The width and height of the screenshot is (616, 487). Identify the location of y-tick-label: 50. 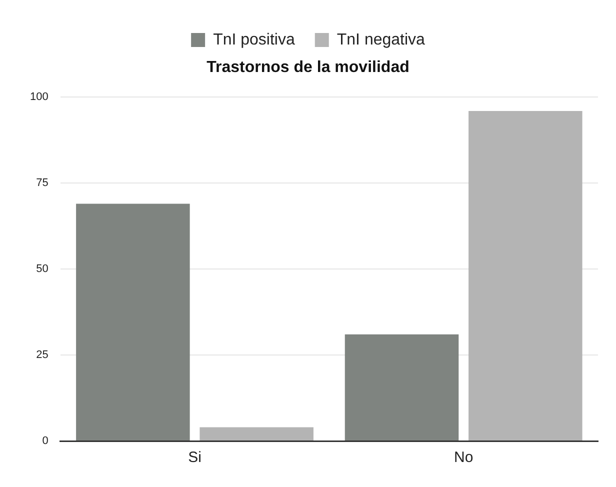
(42, 269).